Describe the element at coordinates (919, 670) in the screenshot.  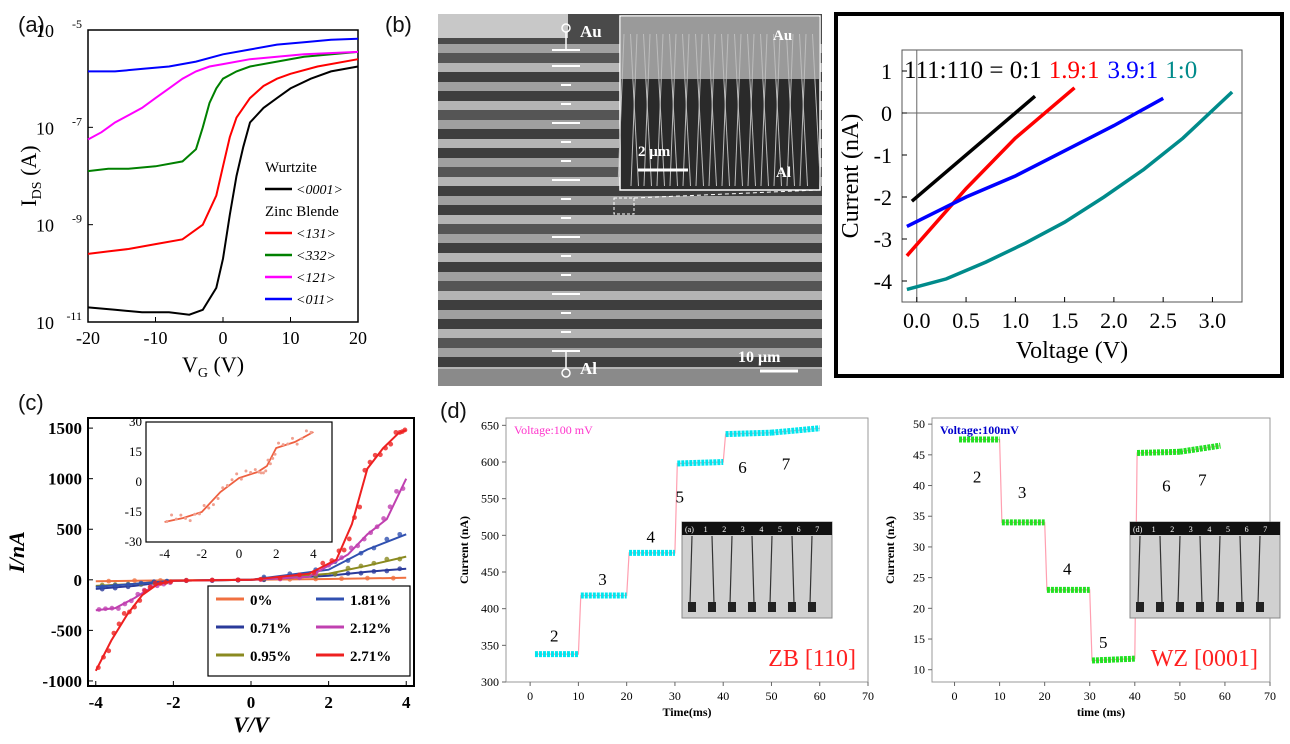
I see `y-tick-label: 10` at that location.